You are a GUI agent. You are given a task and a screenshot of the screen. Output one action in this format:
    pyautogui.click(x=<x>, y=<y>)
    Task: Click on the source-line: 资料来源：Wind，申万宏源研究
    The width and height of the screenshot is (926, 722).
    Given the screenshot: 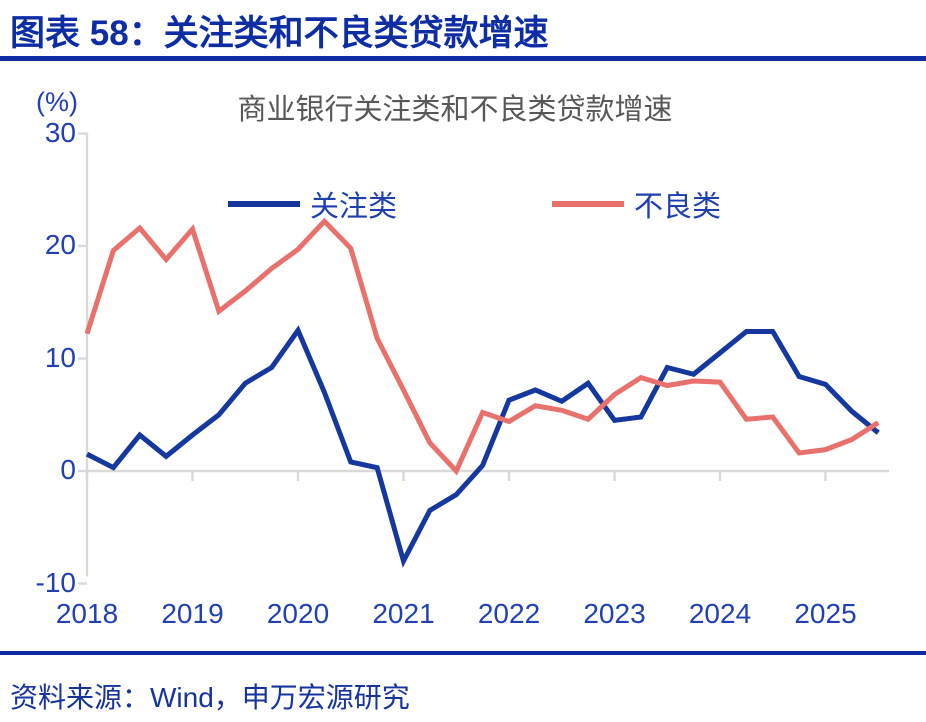 What is the action you would take?
    pyautogui.click(x=210, y=697)
    